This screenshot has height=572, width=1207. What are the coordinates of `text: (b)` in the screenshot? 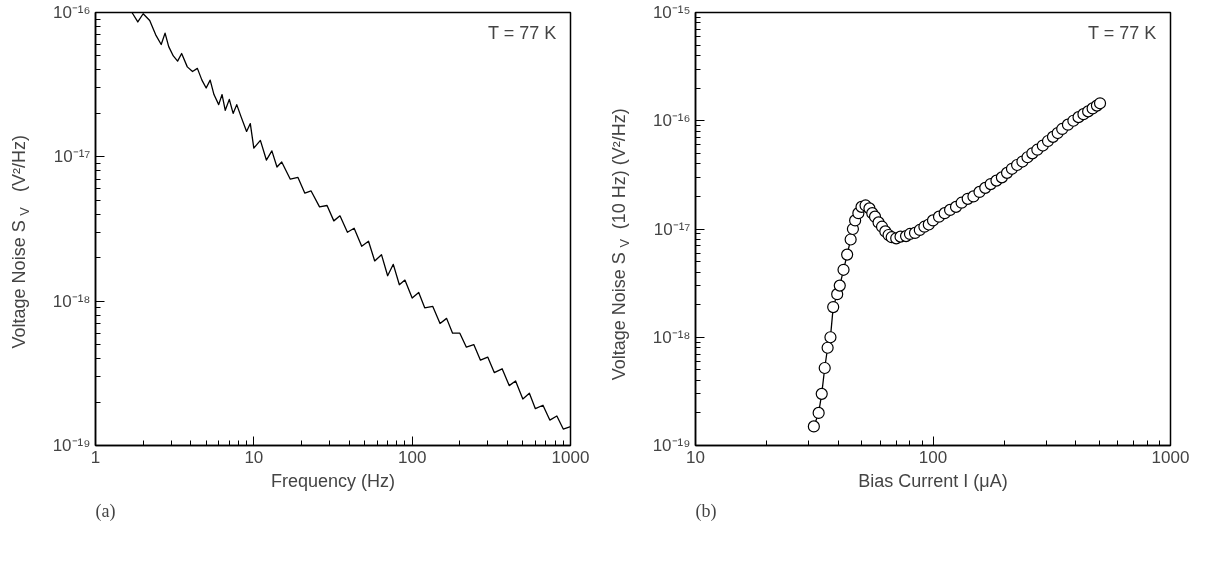 It's located at (706, 511).